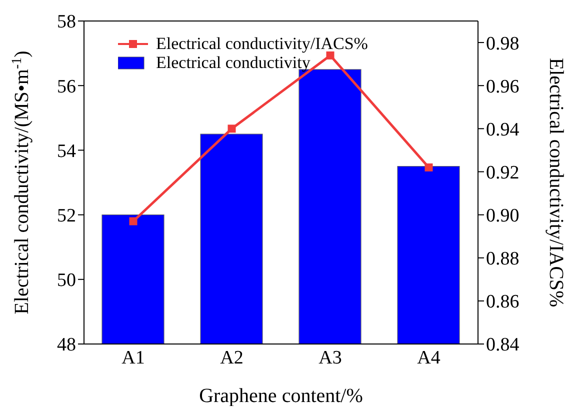 The width and height of the screenshot is (576, 414). Describe the element at coordinates (556, 183) in the screenshot. I see `y2-axis-title: Electrical conductivity/IACS%` at that location.